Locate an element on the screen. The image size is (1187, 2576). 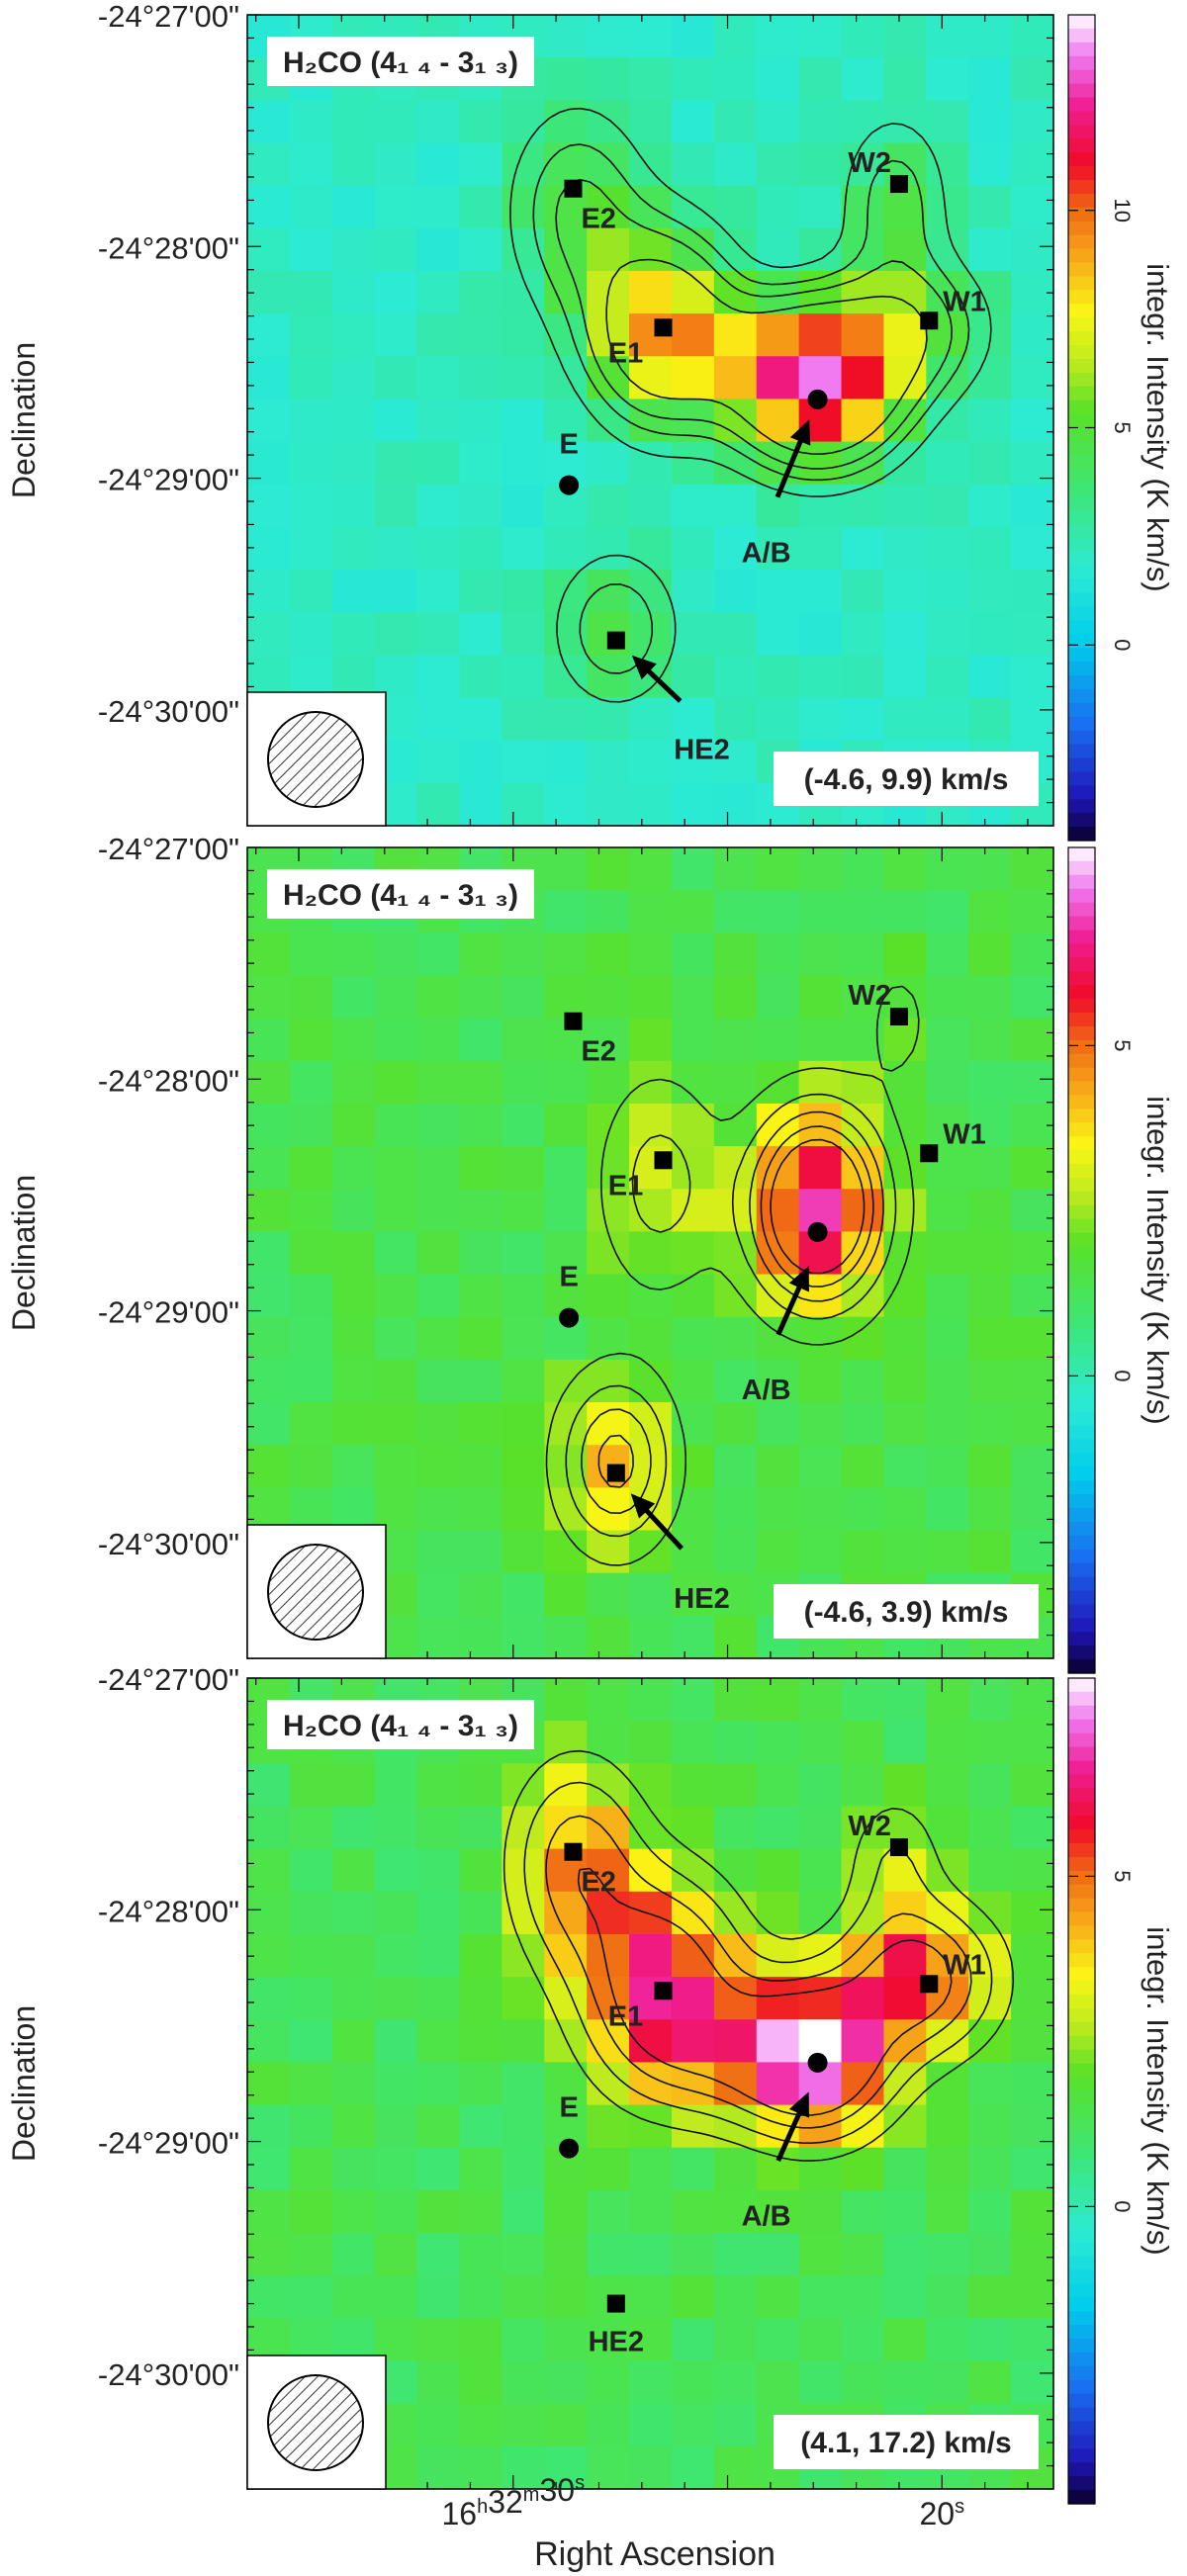
source-label: W2 is located at coordinates (869, 1826).